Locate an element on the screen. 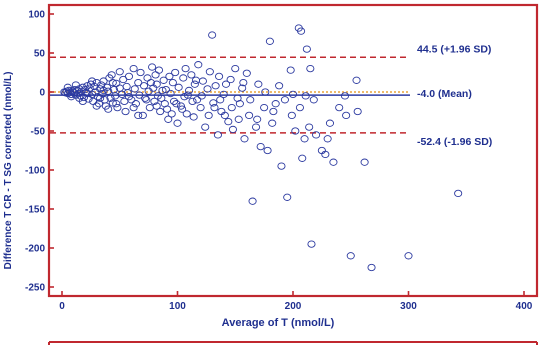 The image size is (541, 345). y-tick-label: -200 is located at coordinates (35, 249).